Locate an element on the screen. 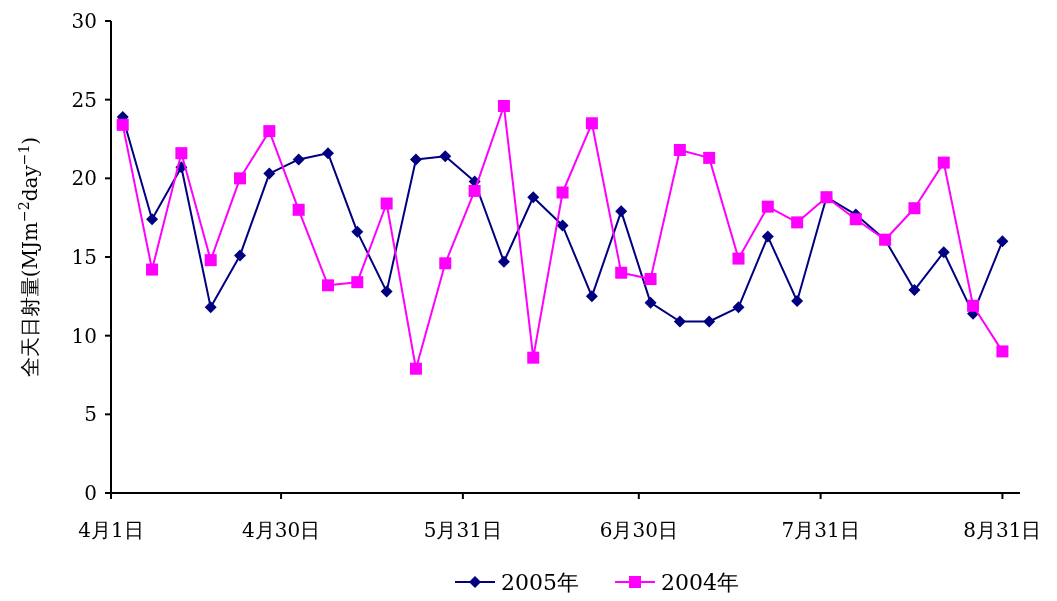  y-tick-label: 0 is located at coordinates (90, 493).